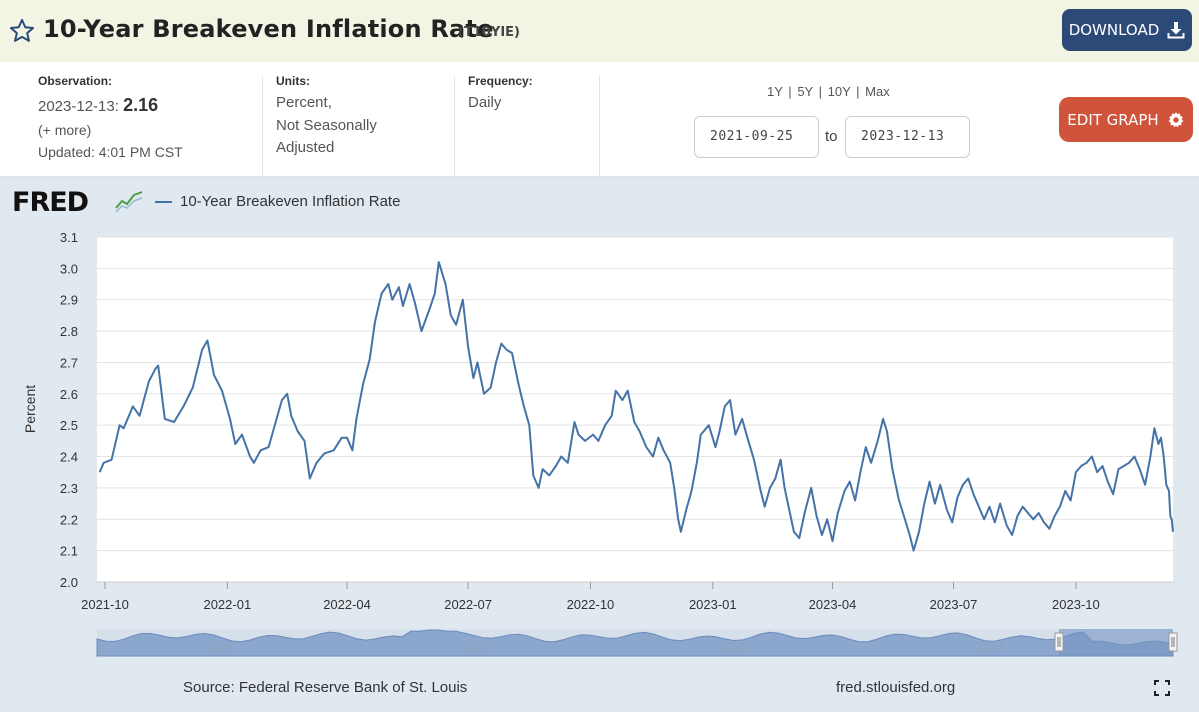  What do you see at coordinates (50, 202) in the screenshot?
I see `fred-logo: FRED` at bounding box center [50, 202].